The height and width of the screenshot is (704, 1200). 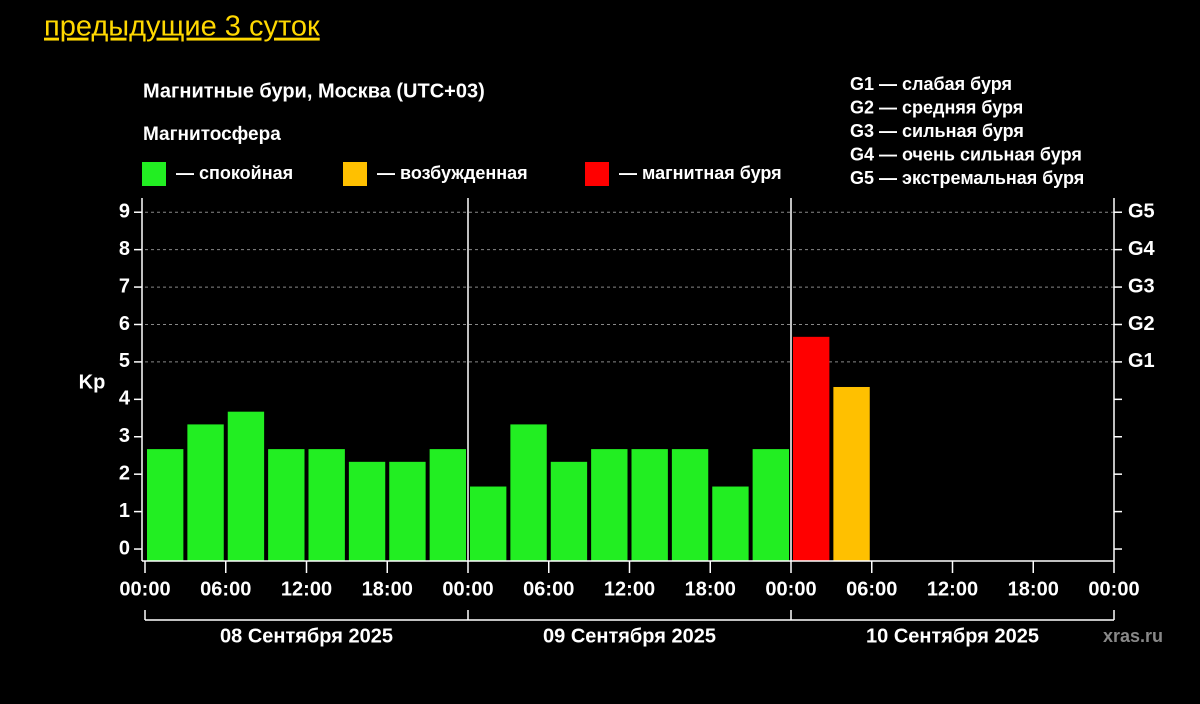 What do you see at coordinates (937, 131) in the screenshot?
I see `scale-note: G3 — сильная буря` at bounding box center [937, 131].